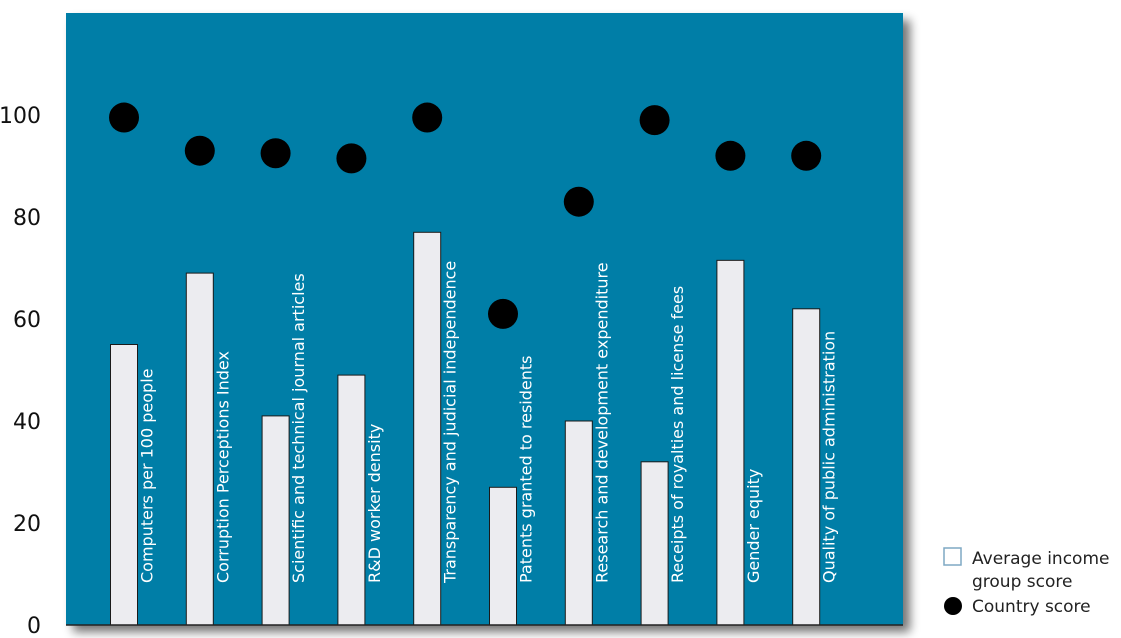  Describe the element at coordinates (374, 503) in the screenshot. I see `category-label: R&D worker density` at that location.